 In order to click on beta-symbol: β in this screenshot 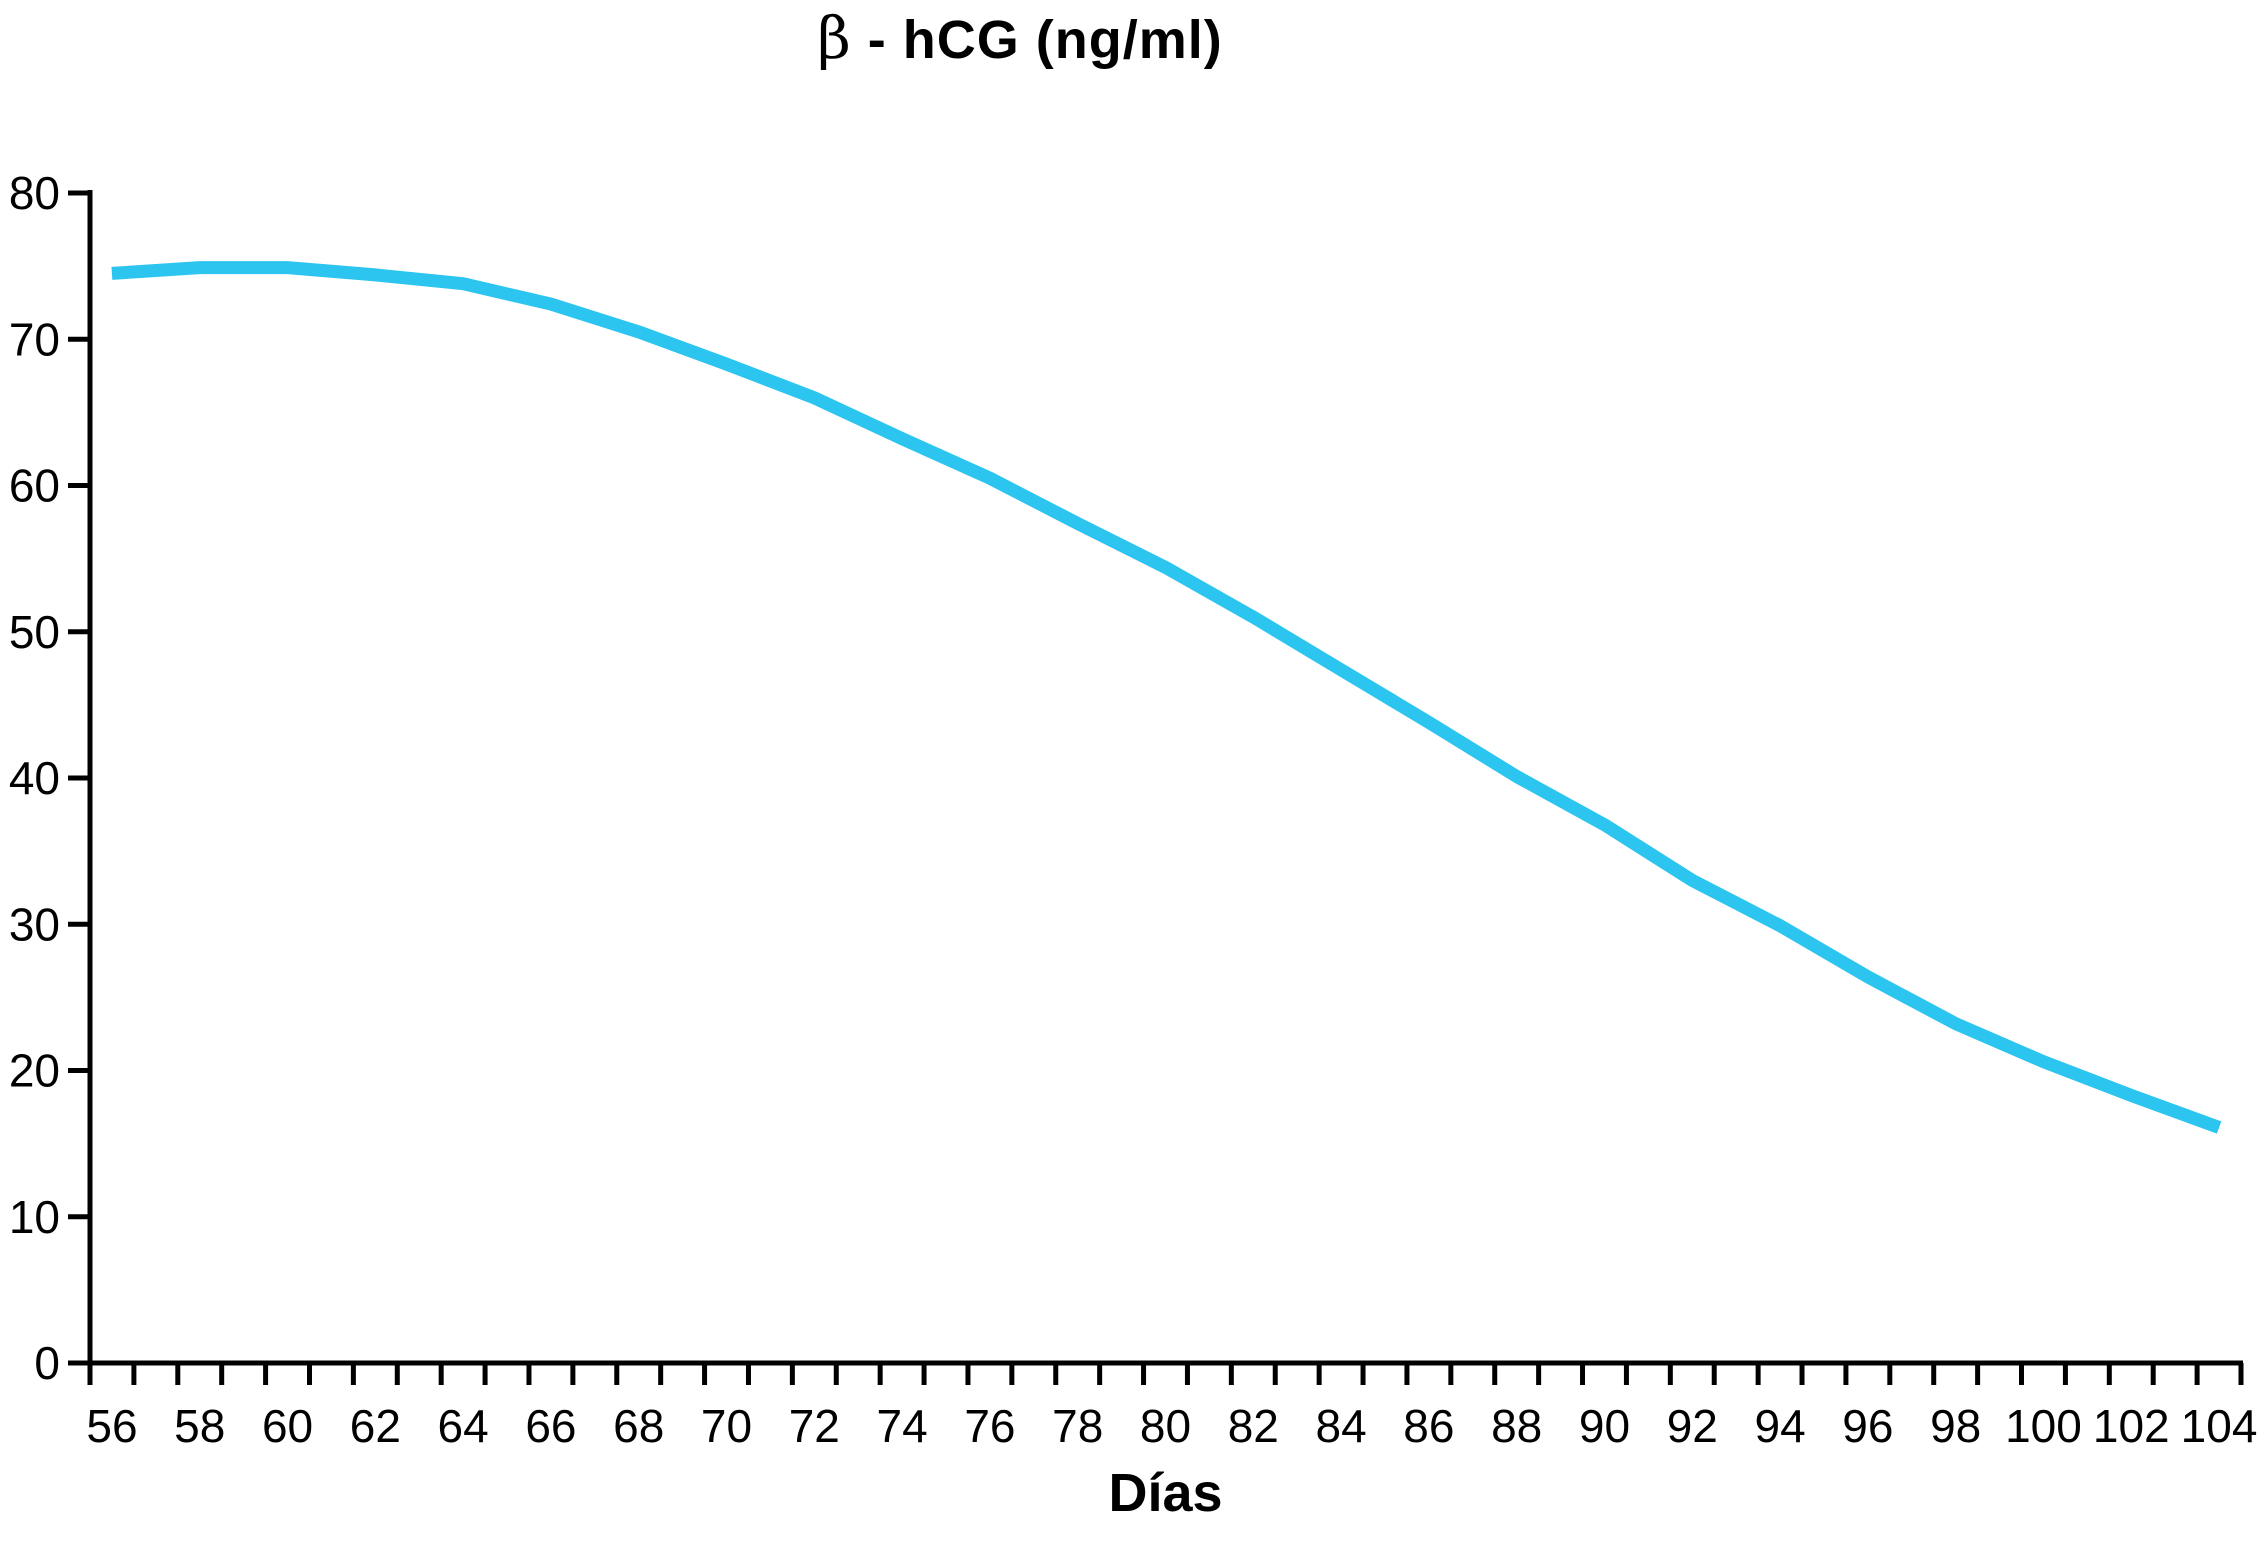, I will do `click(834, 38)`.